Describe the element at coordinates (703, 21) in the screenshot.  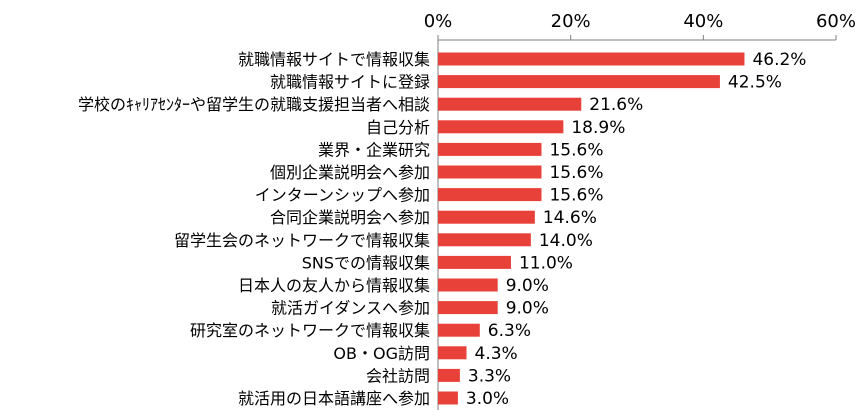
I see `x-tick-label: 40%` at that location.